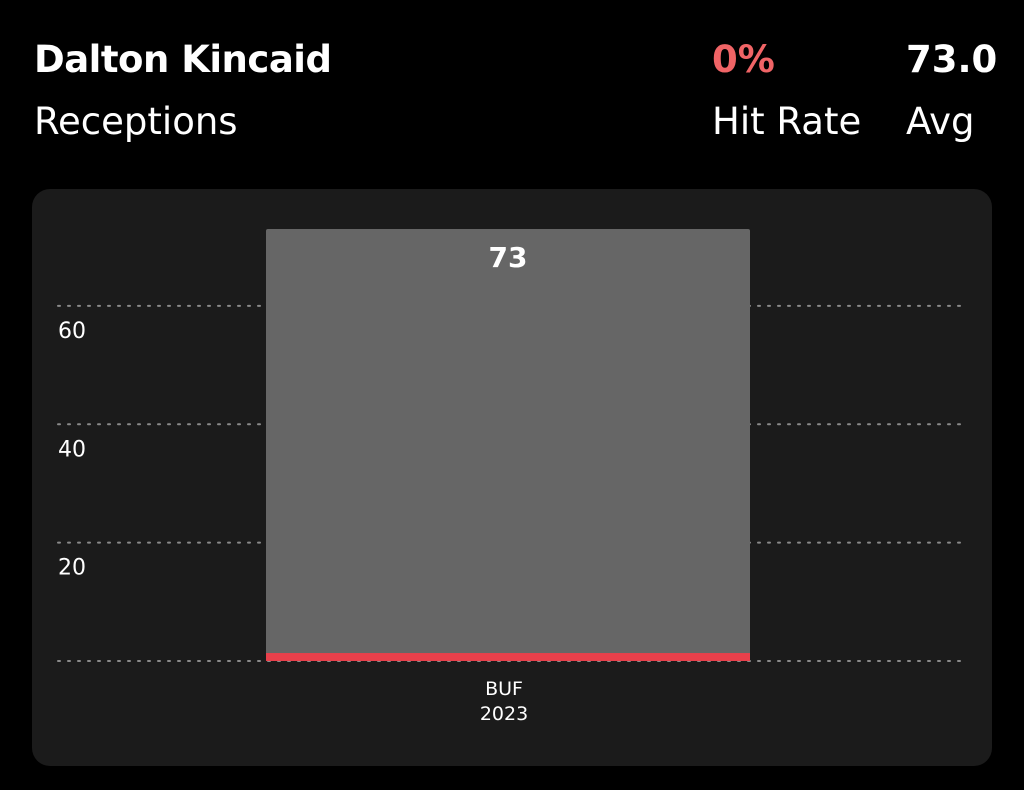 The height and width of the screenshot is (790, 1024). What do you see at coordinates (508, 657) in the screenshot?
I see `line-marker` at bounding box center [508, 657].